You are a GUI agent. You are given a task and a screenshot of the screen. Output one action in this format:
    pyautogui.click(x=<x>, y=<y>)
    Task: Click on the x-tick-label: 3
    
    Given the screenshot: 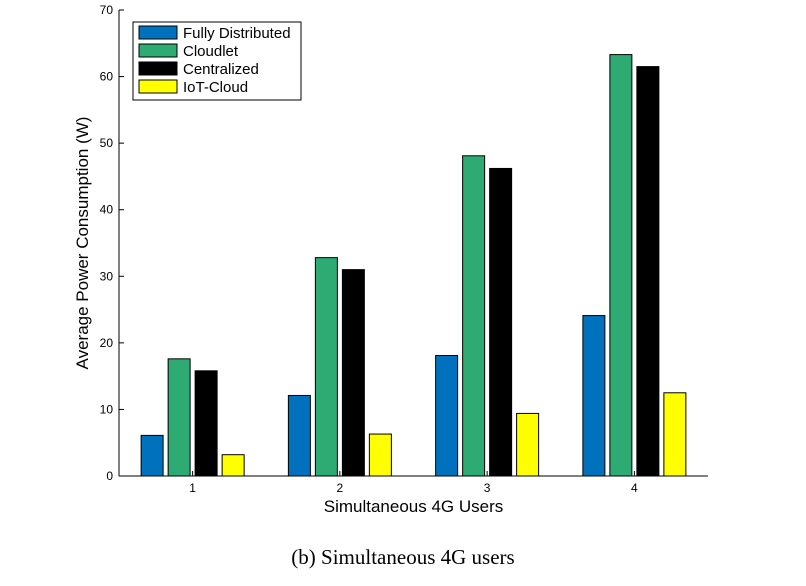 What is the action you would take?
    pyautogui.click(x=487, y=488)
    